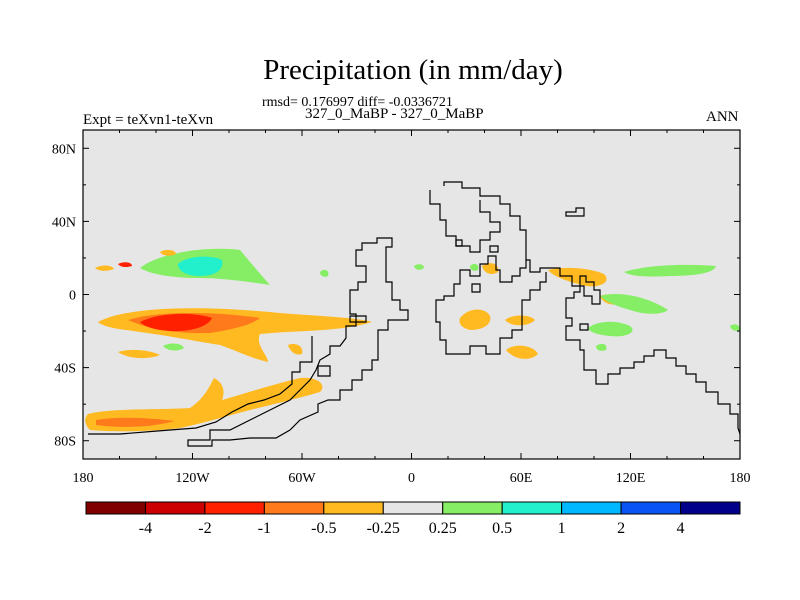 The image size is (800, 600). I want to click on anomaly-region-southern-ocean-orange, so click(135, 422).